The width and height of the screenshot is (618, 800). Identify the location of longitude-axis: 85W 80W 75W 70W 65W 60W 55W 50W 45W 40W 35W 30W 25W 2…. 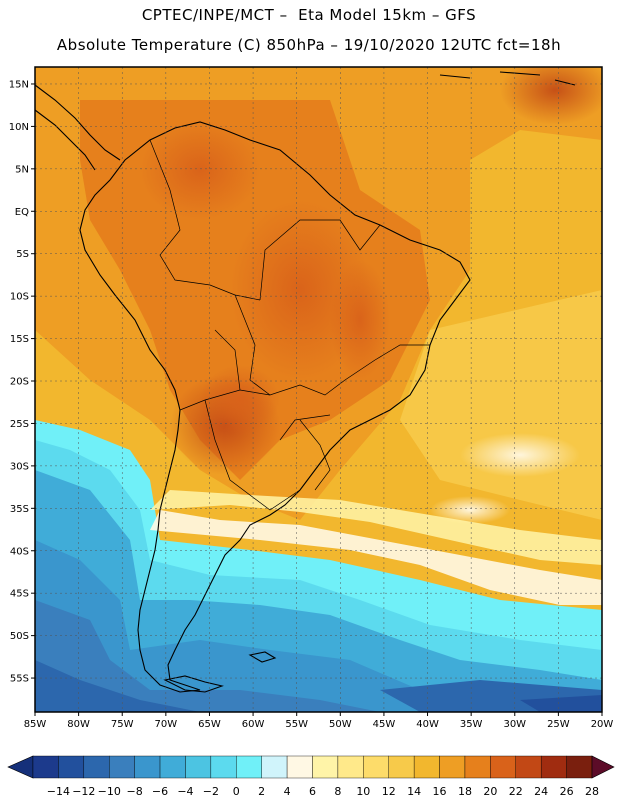
(319, 721).